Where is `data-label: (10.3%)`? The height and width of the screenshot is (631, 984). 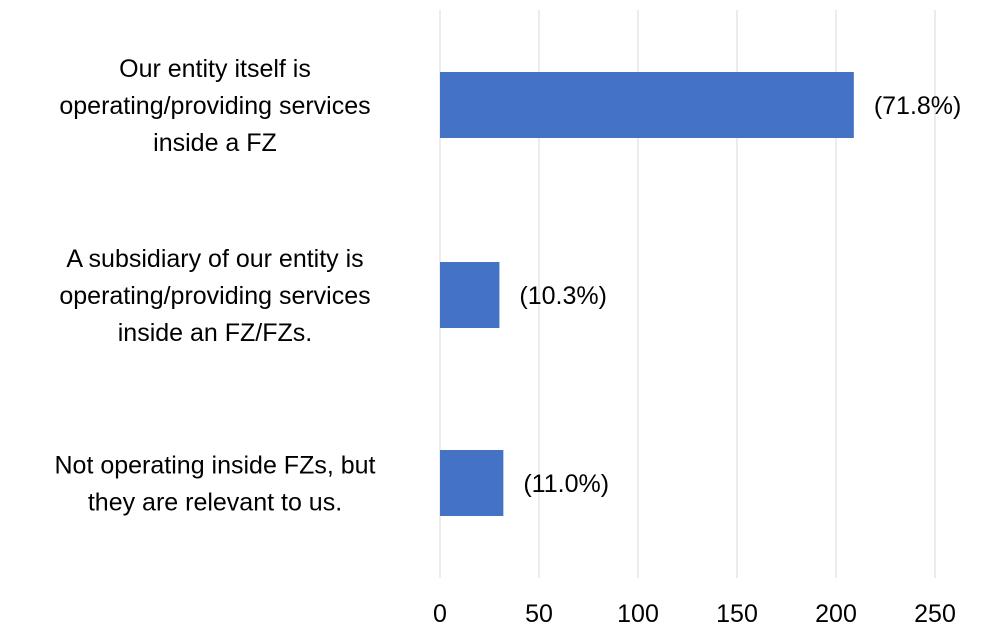
data-label: (10.3%) is located at coordinates (563, 296).